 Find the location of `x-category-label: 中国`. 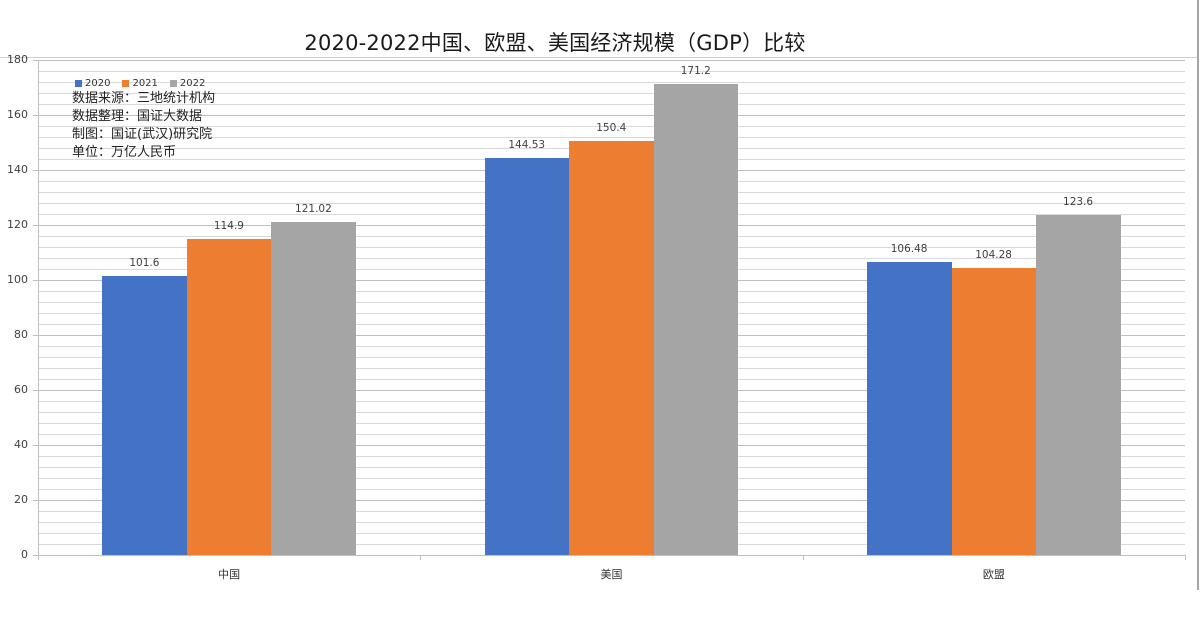

x-category-label: 中国 is located at coordinates (229, 574).